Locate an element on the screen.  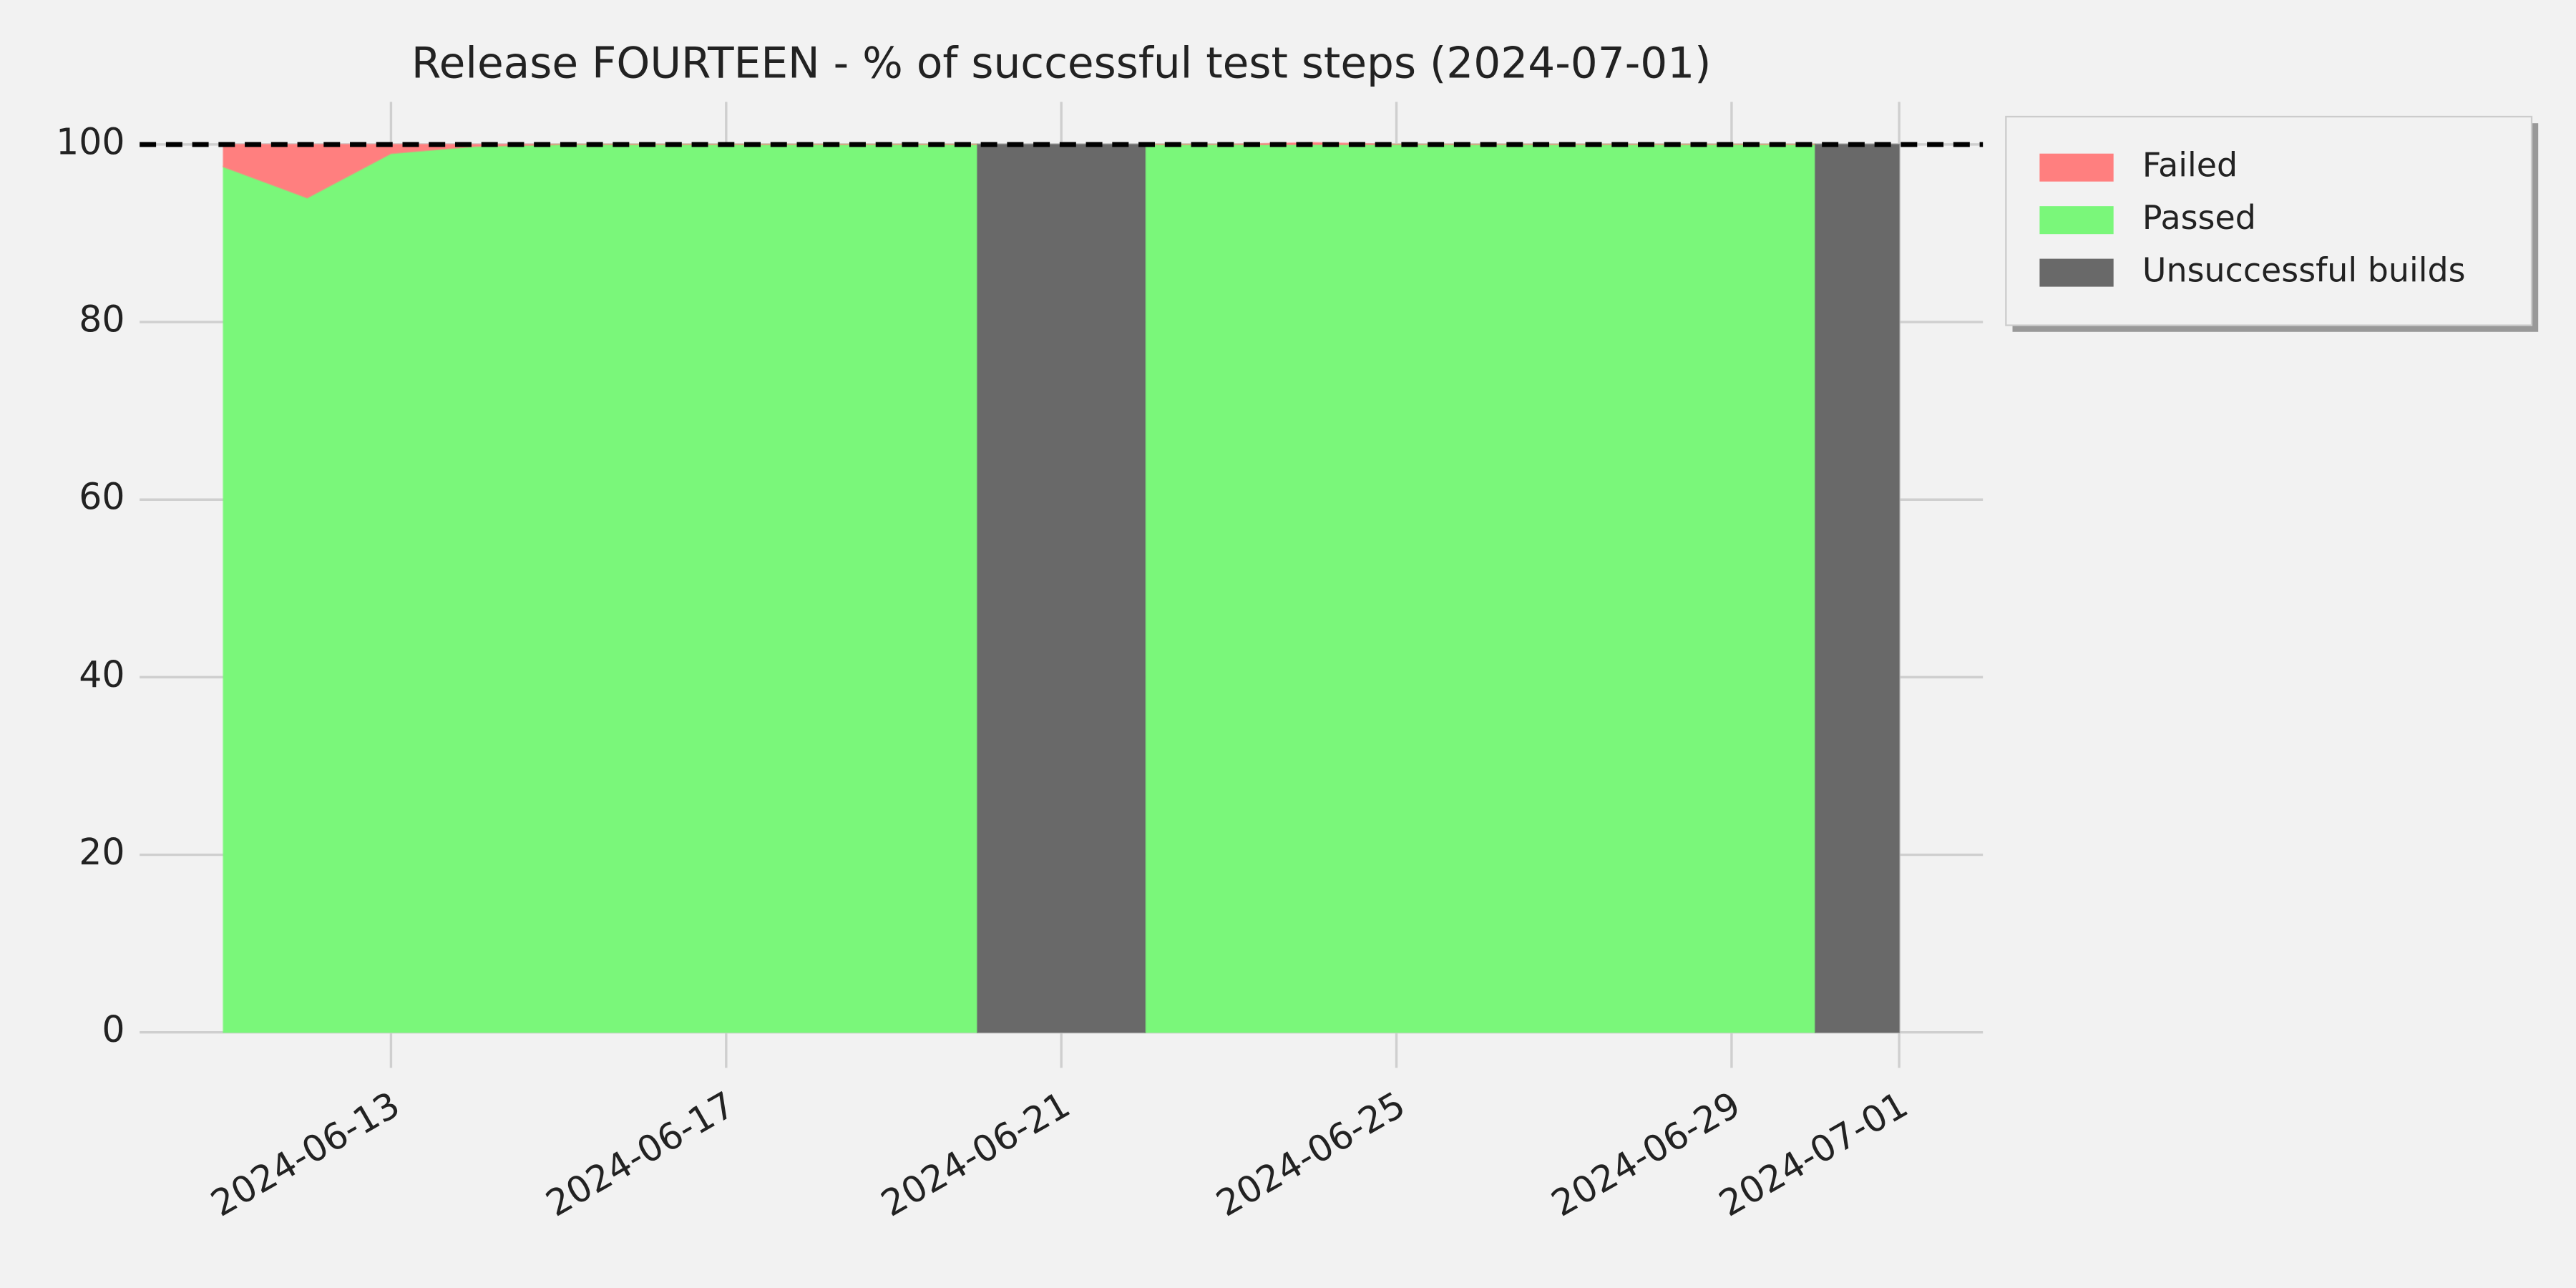
y-tick-label: 20 is located at coordinates (102, 852).